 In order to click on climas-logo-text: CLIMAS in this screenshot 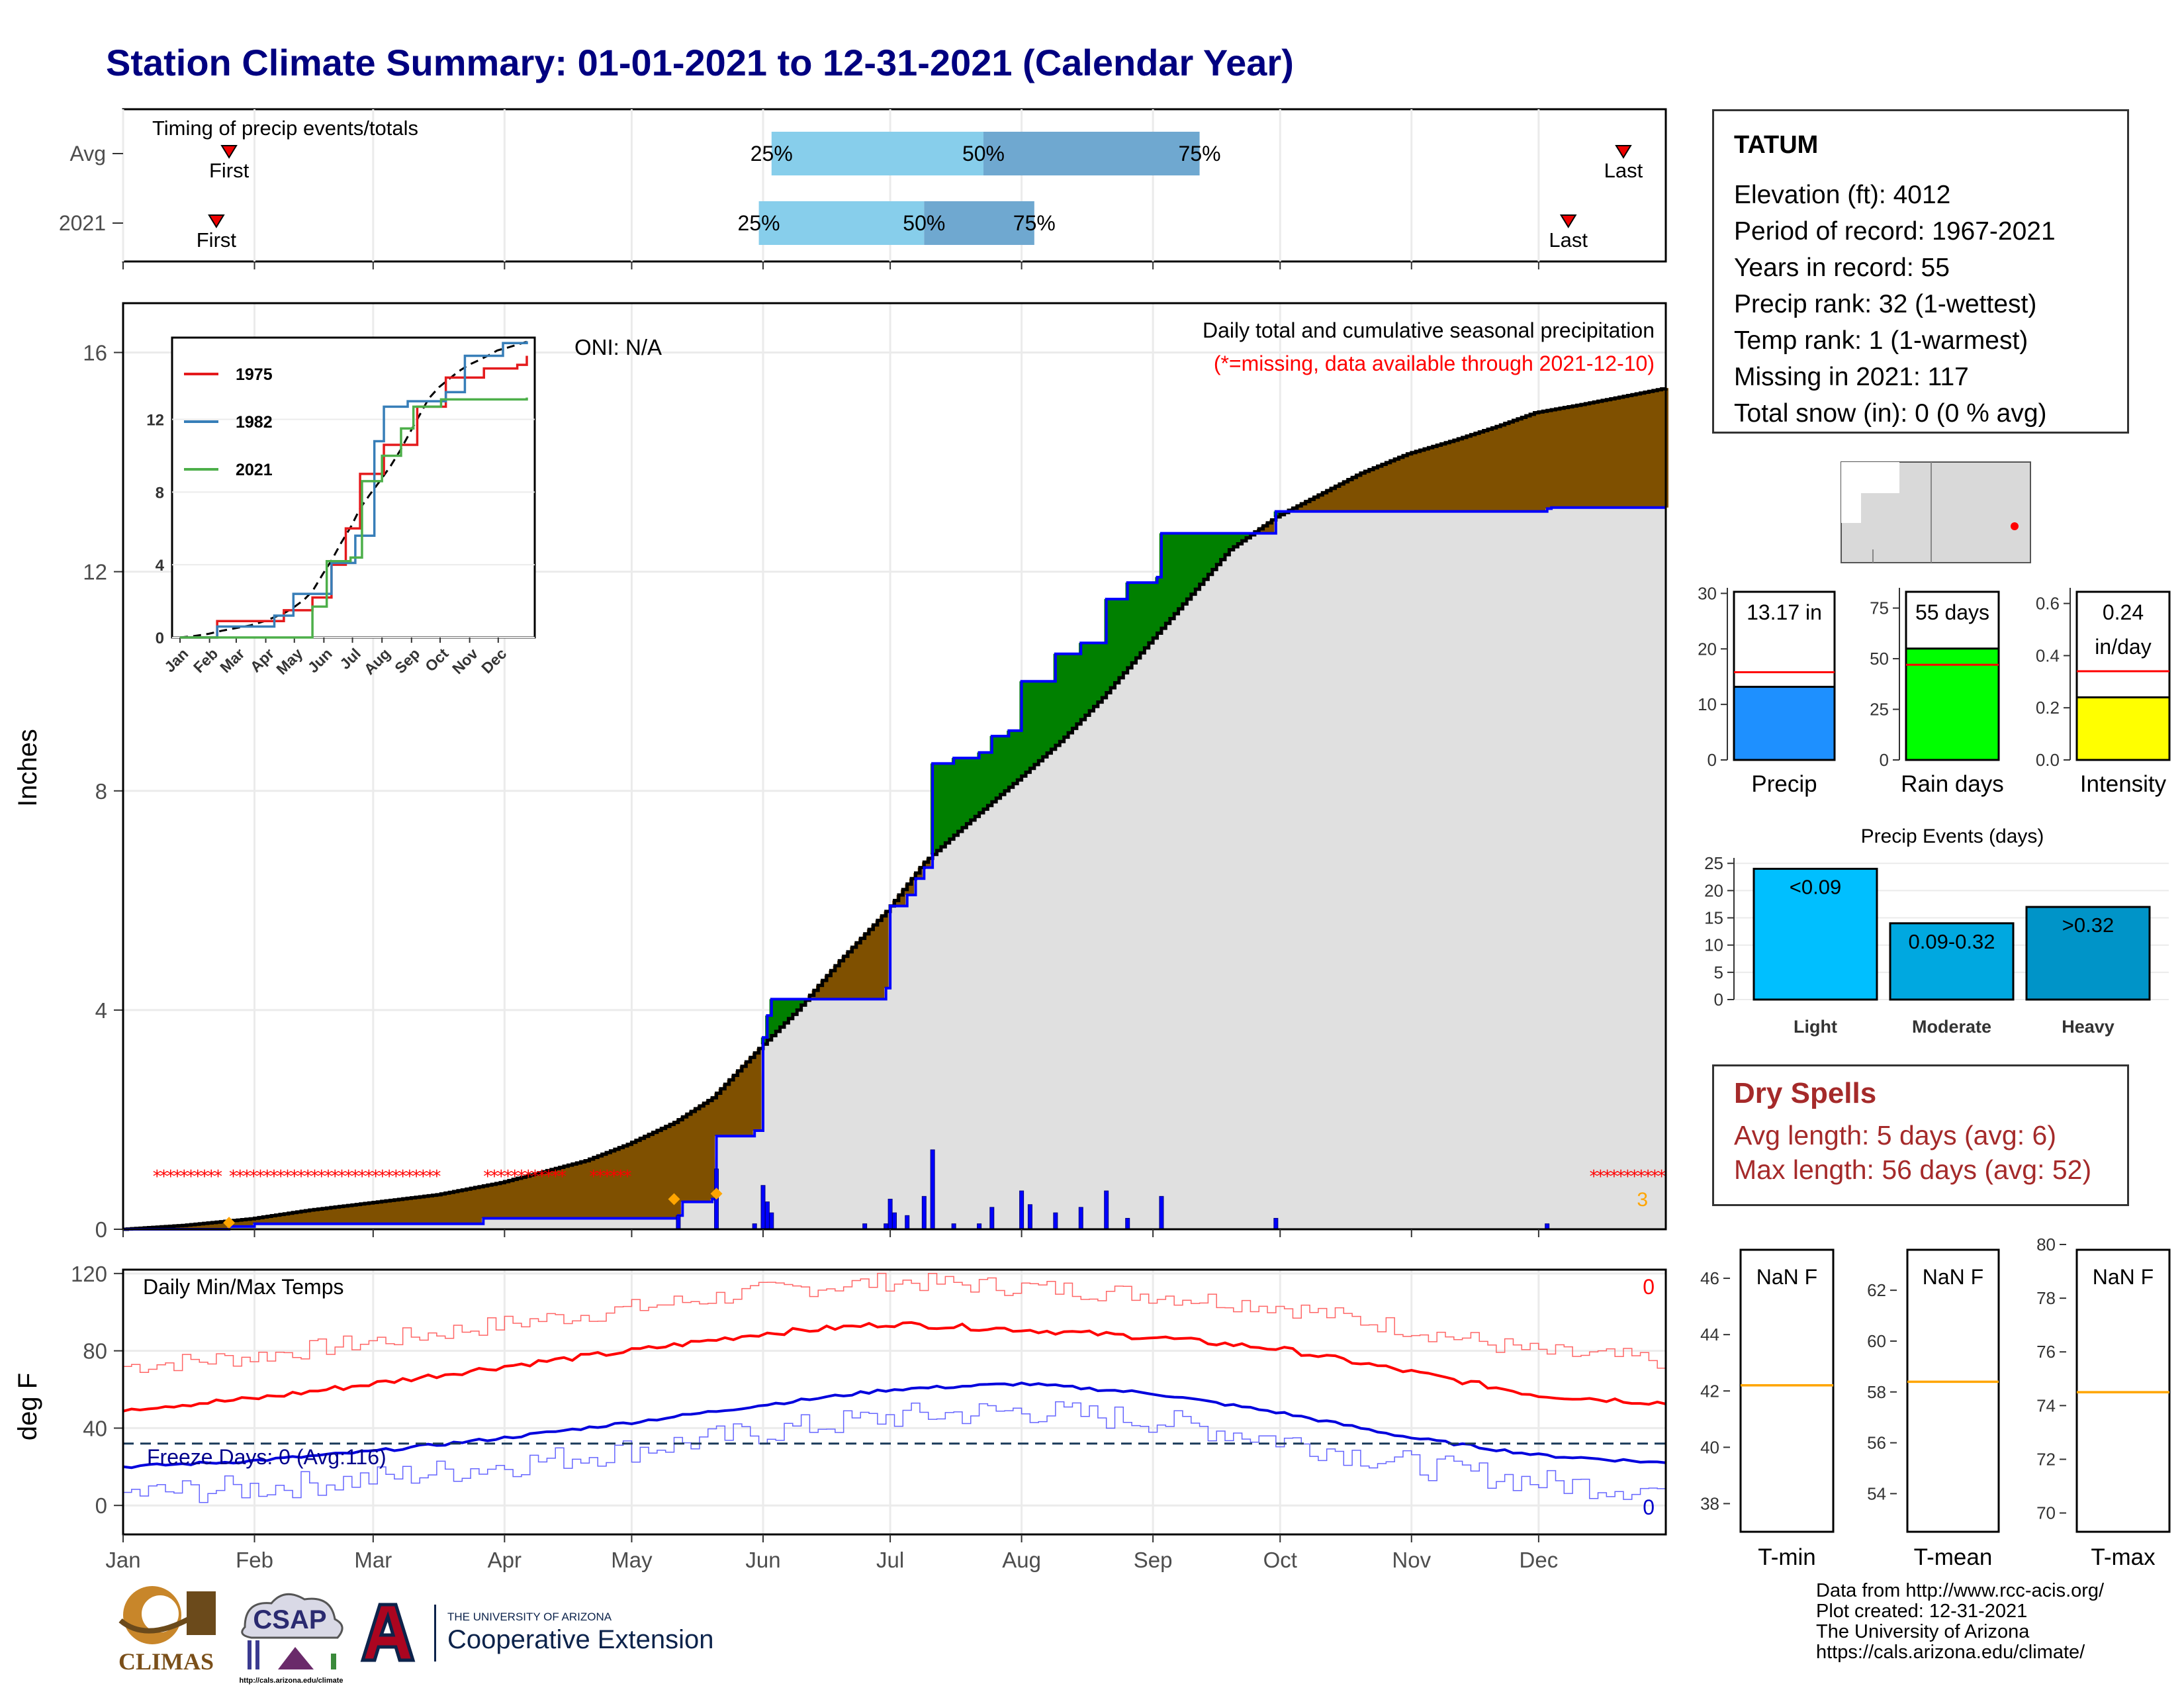, I will do `click(166, 1661)`.